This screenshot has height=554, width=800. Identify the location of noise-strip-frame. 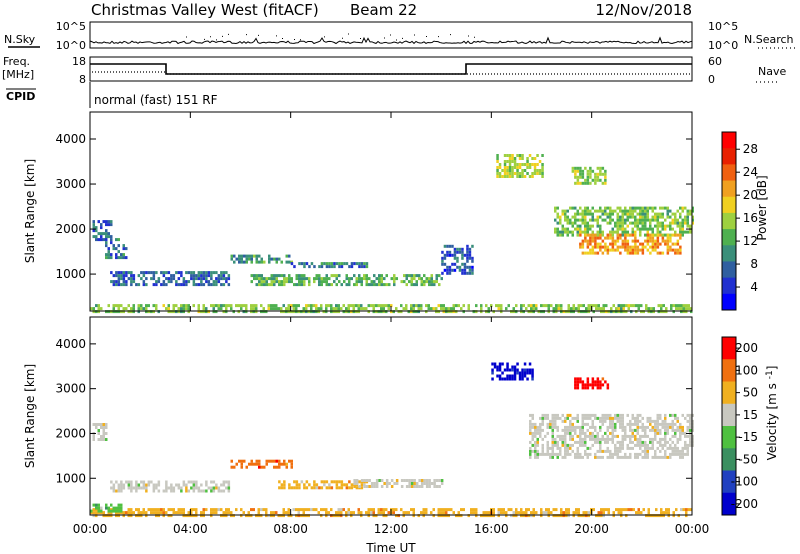
(391, 35).